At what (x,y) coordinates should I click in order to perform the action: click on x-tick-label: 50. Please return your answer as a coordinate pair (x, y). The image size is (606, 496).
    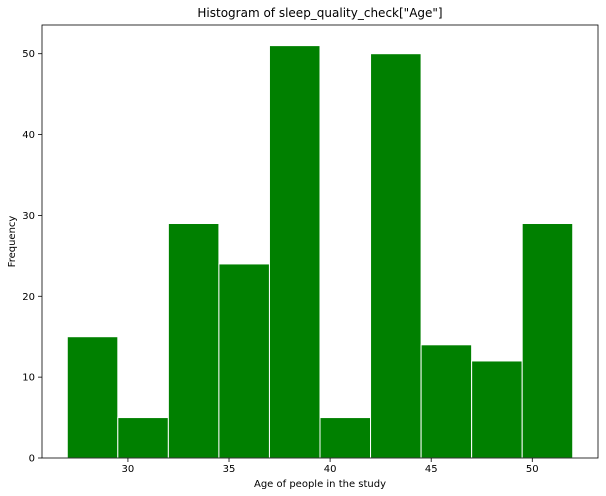
    Looking at the image, I should click on (532, 469).